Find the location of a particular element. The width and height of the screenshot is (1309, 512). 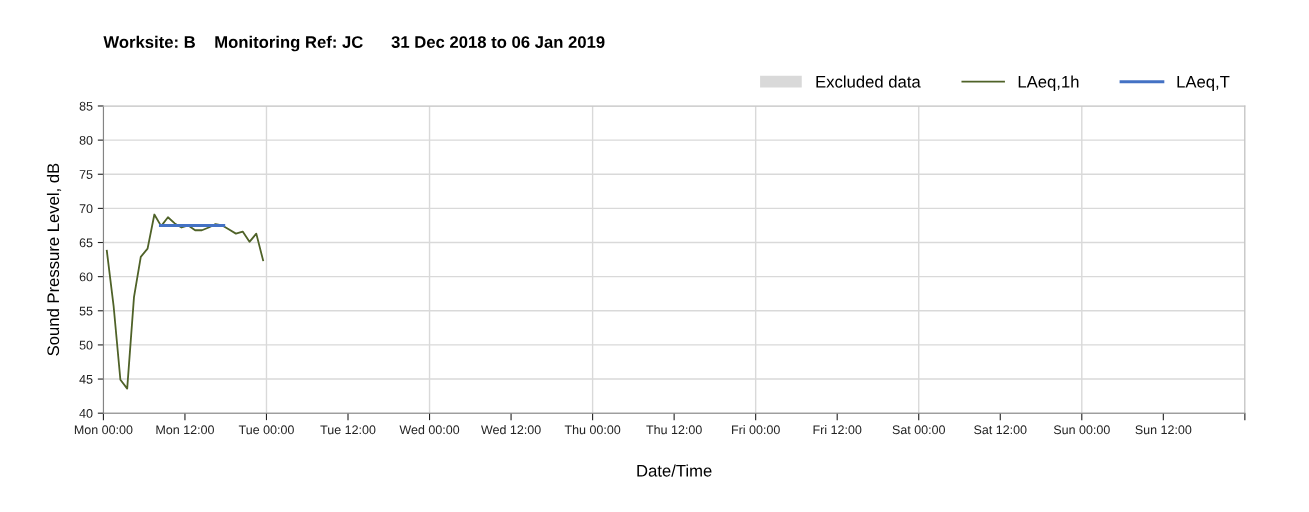

y-tick-label: 45 is located at coordinates (86, 379).